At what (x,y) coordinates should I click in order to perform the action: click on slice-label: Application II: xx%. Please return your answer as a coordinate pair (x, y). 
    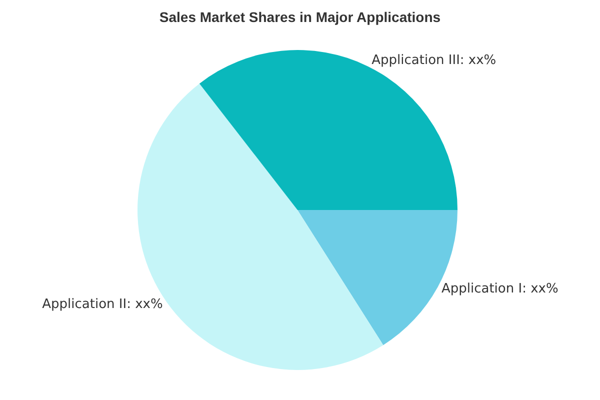
    Looking at the image, I should click on (102, 304).